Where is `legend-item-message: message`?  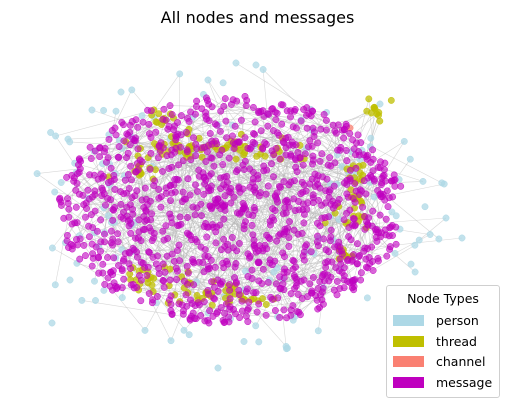
legend-item-message: message is located at coordinates (443, 382).